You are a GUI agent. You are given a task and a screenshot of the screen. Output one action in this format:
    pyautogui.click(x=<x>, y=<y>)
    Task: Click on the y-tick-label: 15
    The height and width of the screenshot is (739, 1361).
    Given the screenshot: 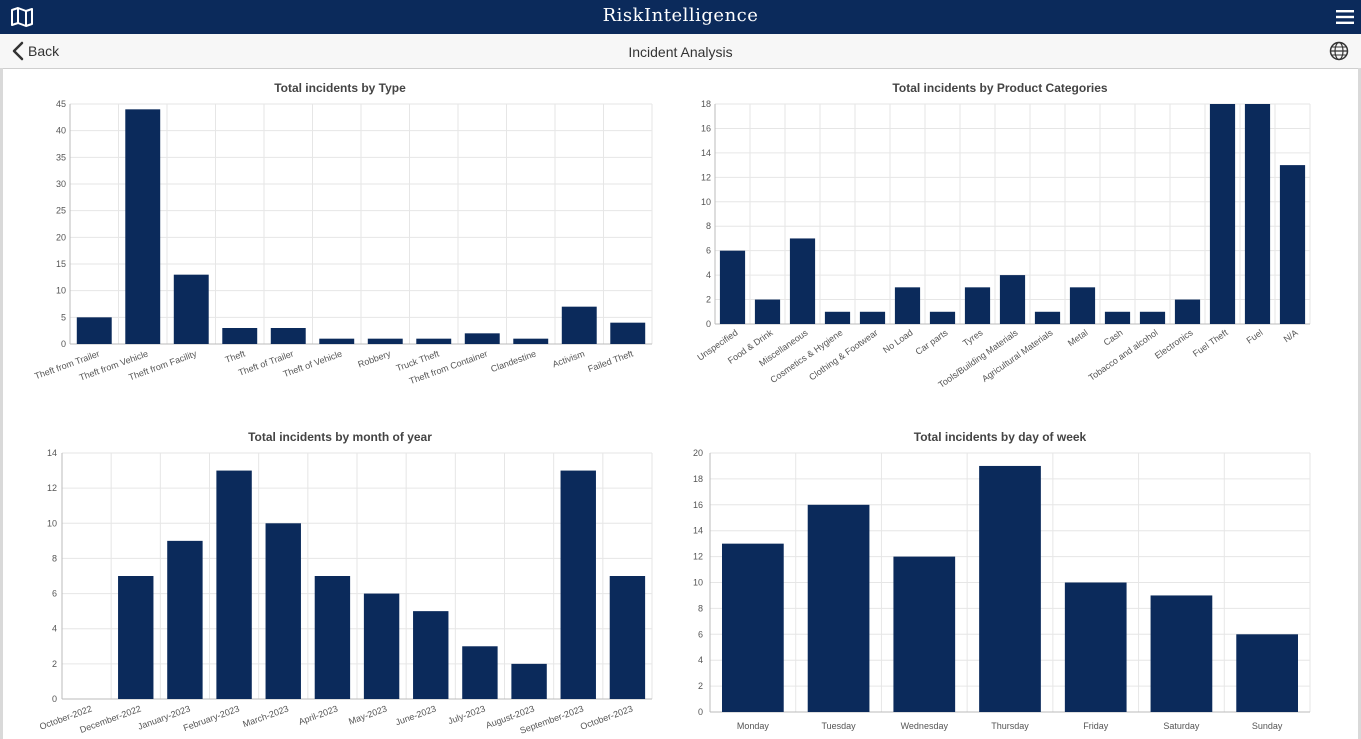 What is the action you would take?
    pyautogui.click(x=61, y=264)
    